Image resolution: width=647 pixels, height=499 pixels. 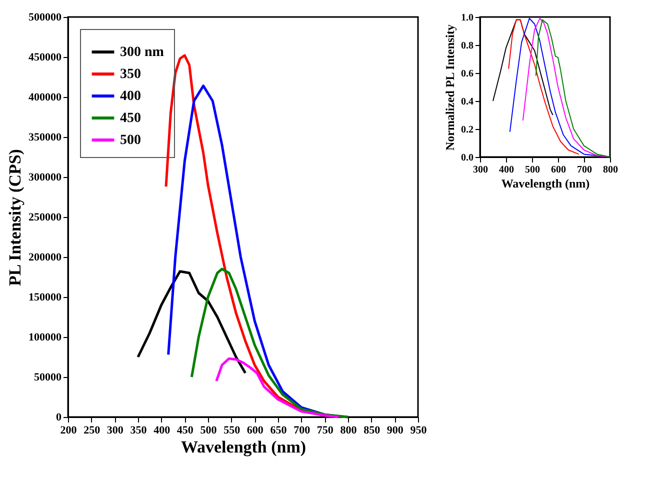 What do you see at coordinates (467, 102) in the screenshot?
I see `y-tick-label: 0.4` at bounding box center [467, 102].